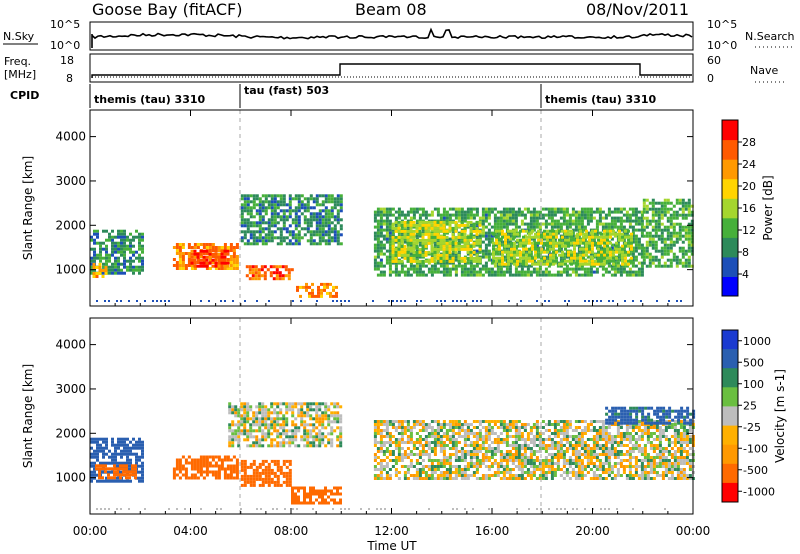 The image size is (800, 554). Describe the element at coordinates (722, 45) in the screenshot. I see `noise-right-tick-bottom: 10^0` at that location.